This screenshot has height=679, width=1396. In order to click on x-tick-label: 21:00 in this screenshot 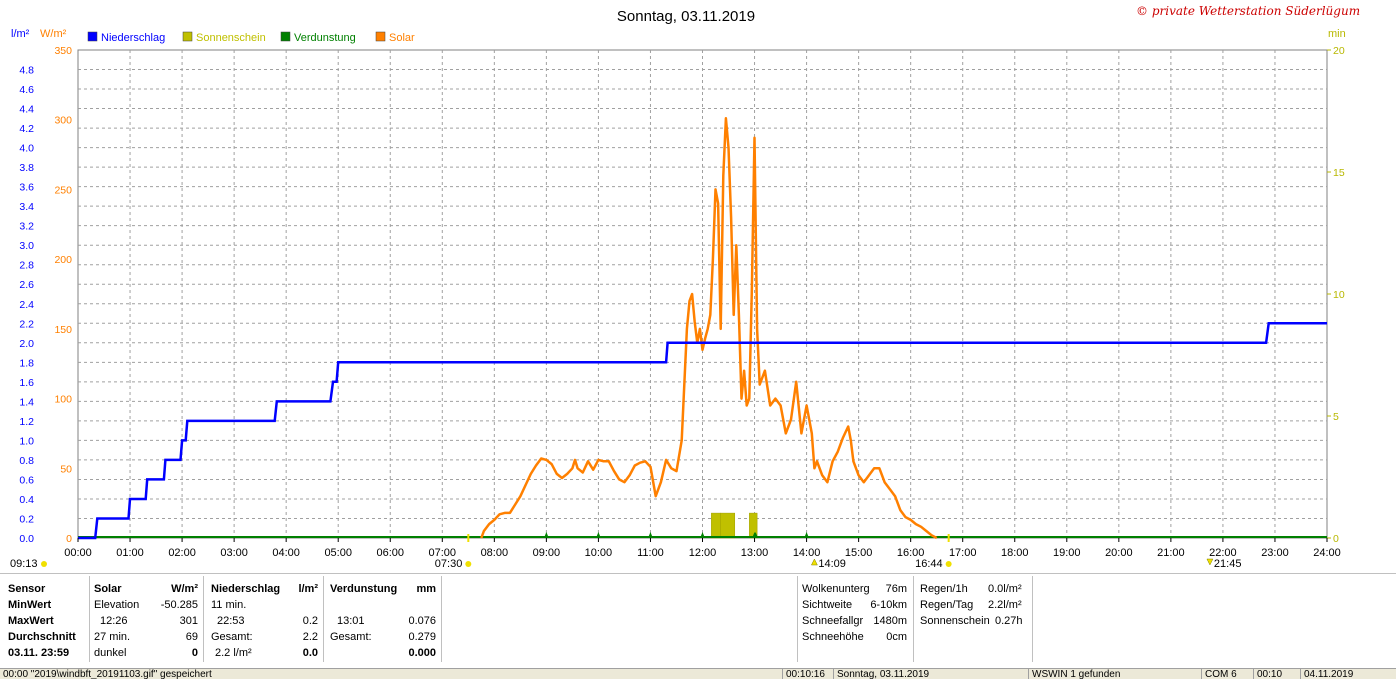, I will do `click(1171, 553)`.